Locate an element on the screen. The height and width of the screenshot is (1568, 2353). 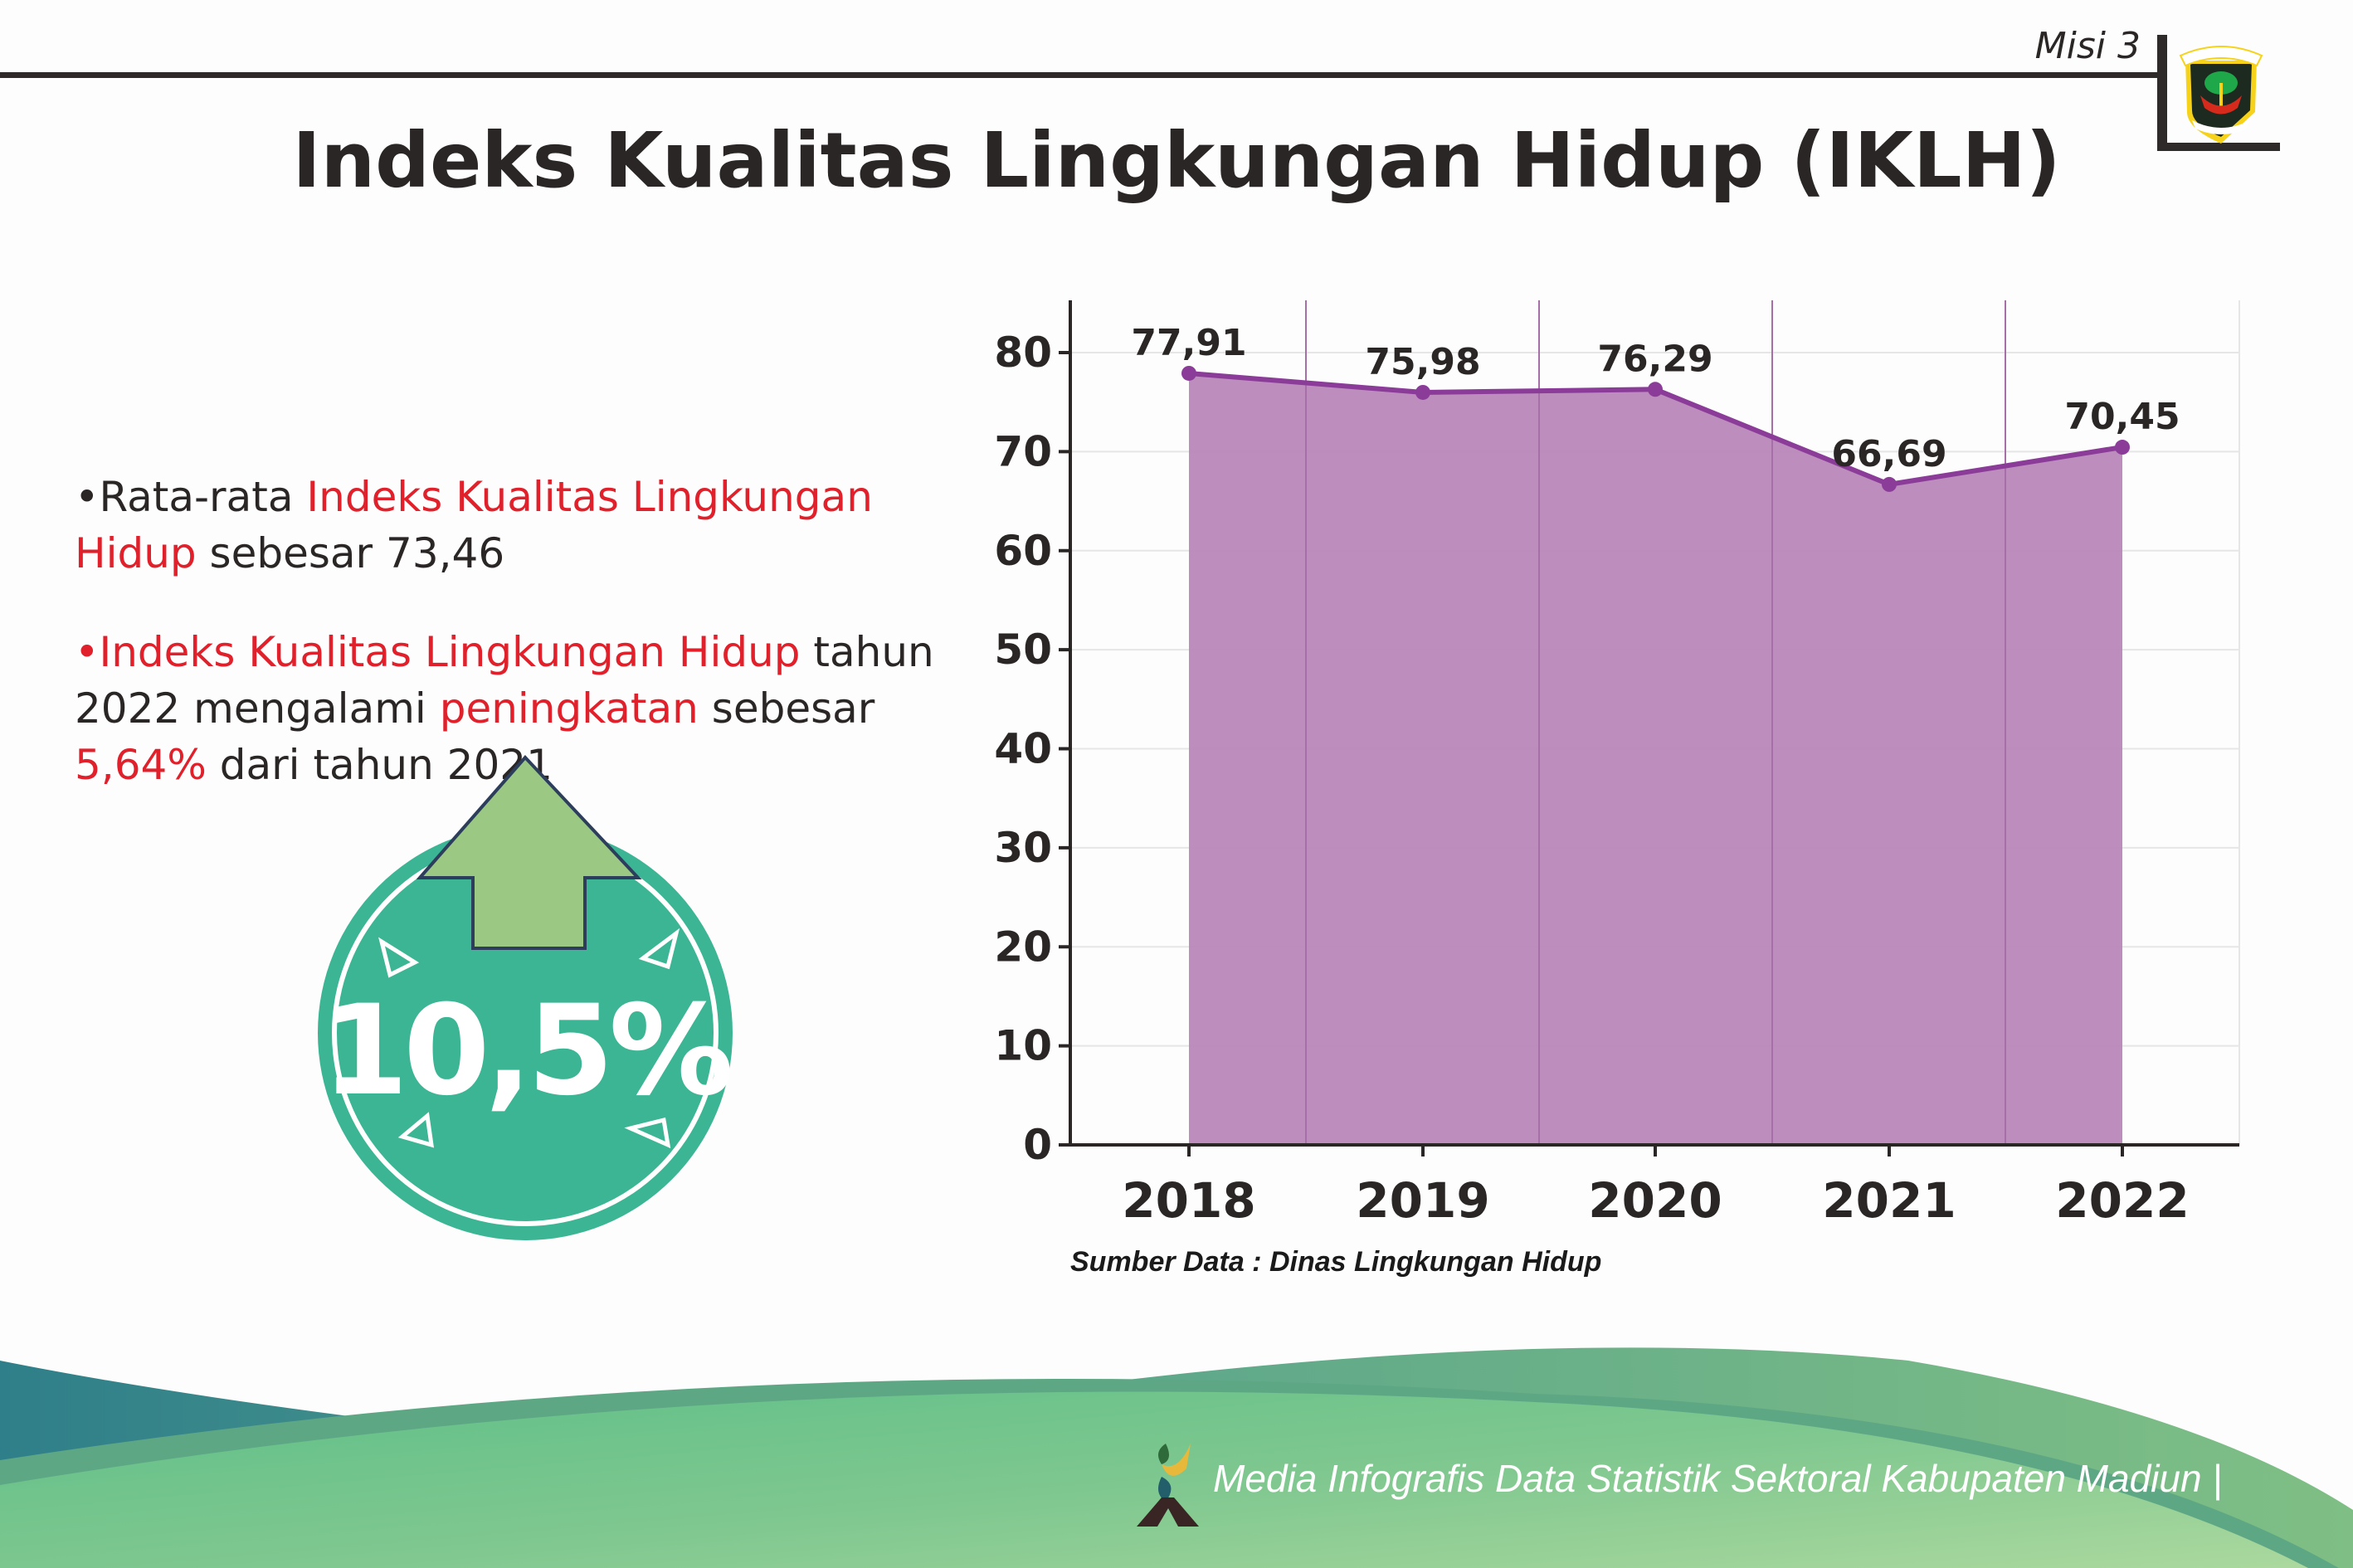
text: dari tahun 2021 is located at coordinates (379, 765).